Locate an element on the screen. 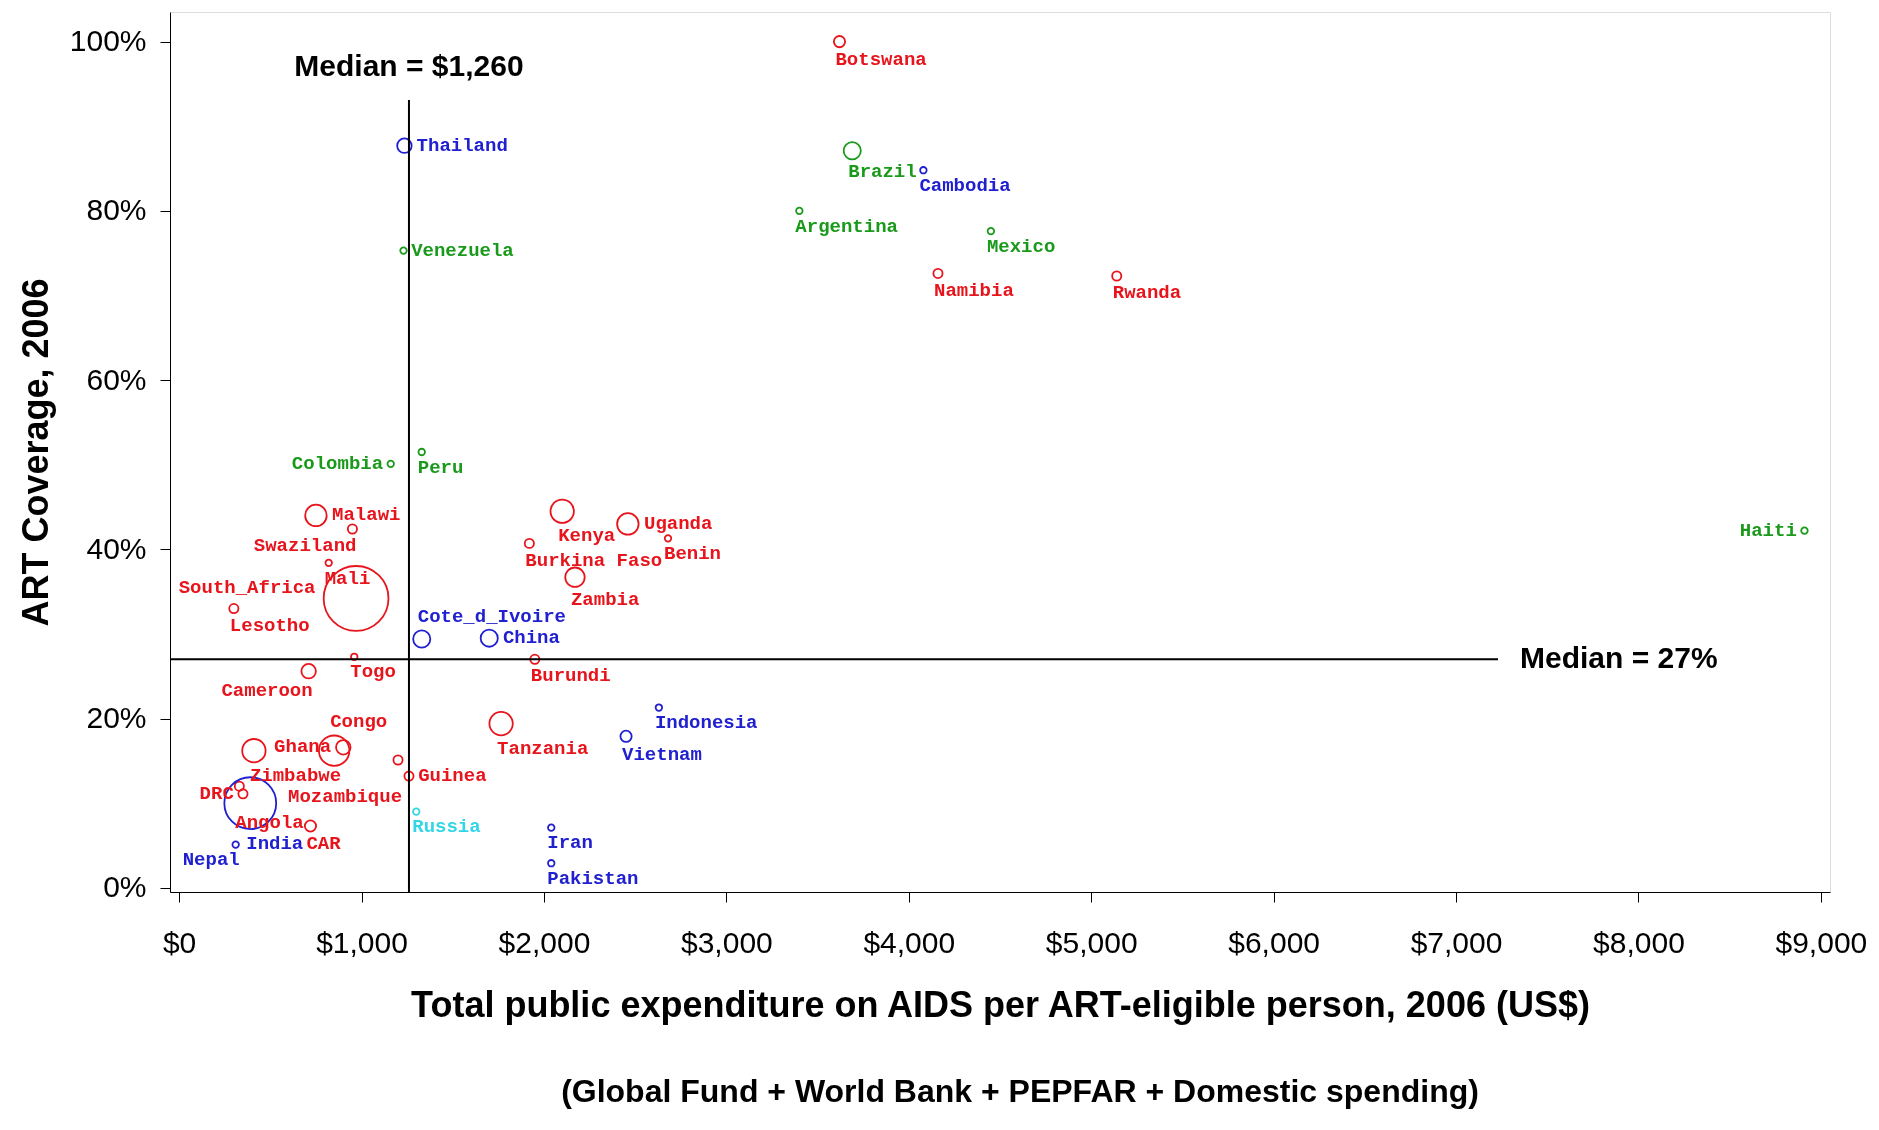 The height and width of the screenshot is (1130, 1879). x-tick-label: $5,000 is located at coordinates (1091, 942).